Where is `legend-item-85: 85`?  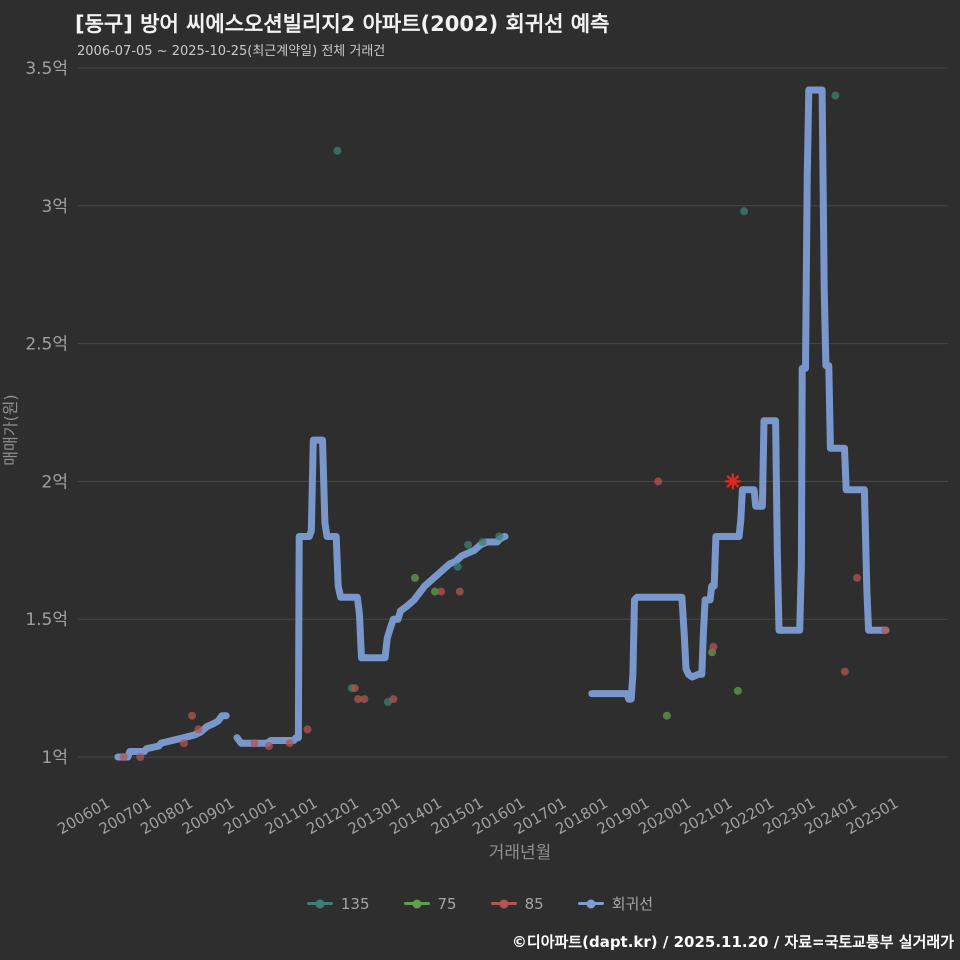 legend-item-85: 85 is located at coordinates (517, 903).